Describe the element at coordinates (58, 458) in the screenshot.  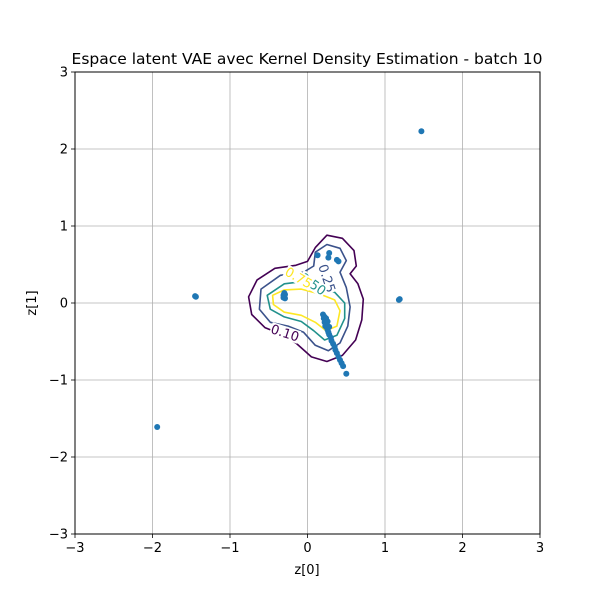
I see `y-tick-label: −2` at that location.